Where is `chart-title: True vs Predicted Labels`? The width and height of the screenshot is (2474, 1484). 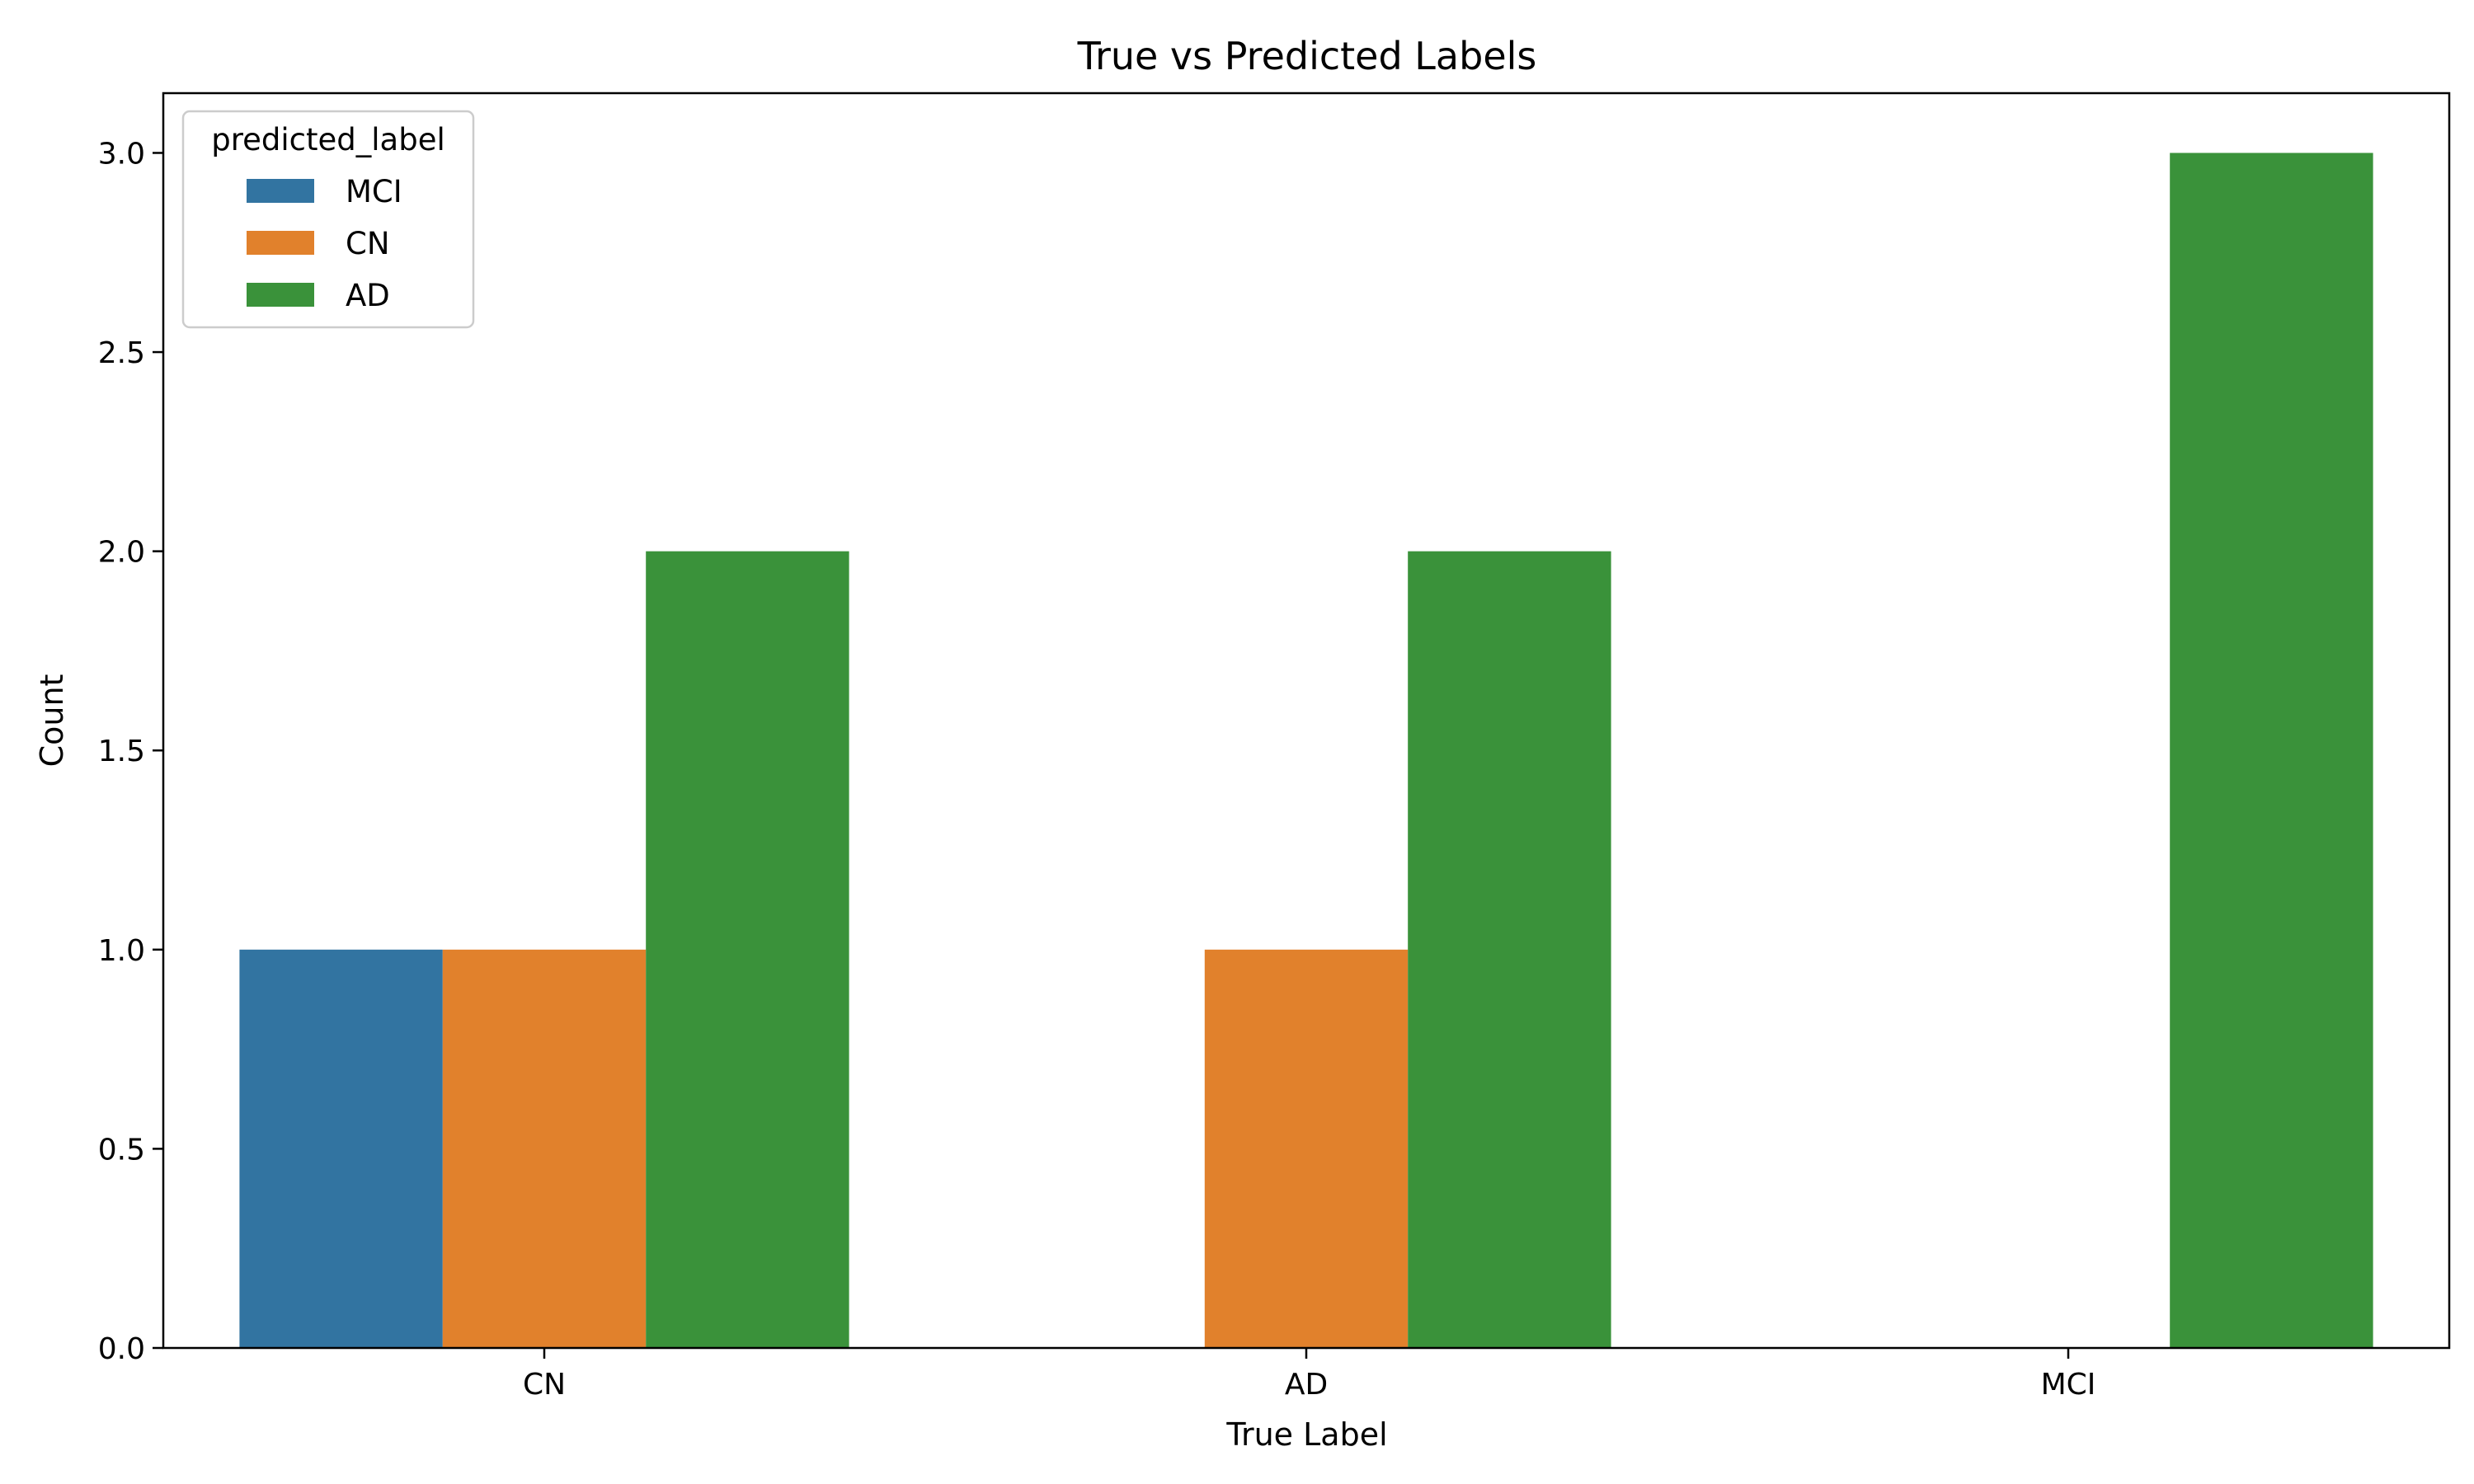 chart-title: True vs Predicted Labels is located at coordinates (1307, 56).